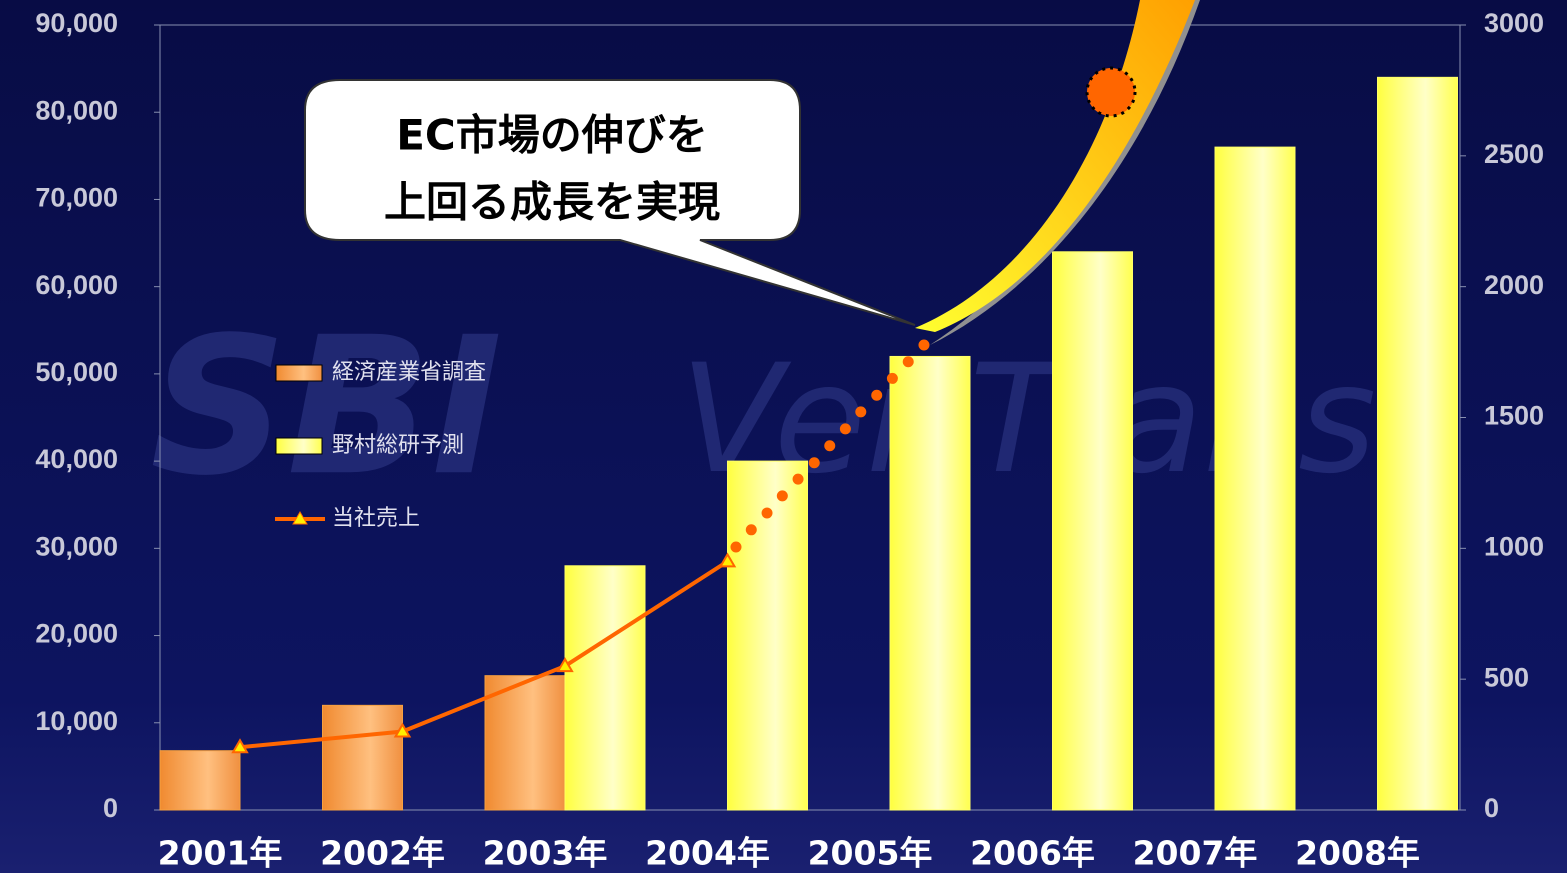 This screenshot has height=873, width=1567. What do you see at coordinates (76, 459) in the screenshot?
I see `y-tick-label: 40,000` at bounding box center [76, 459].